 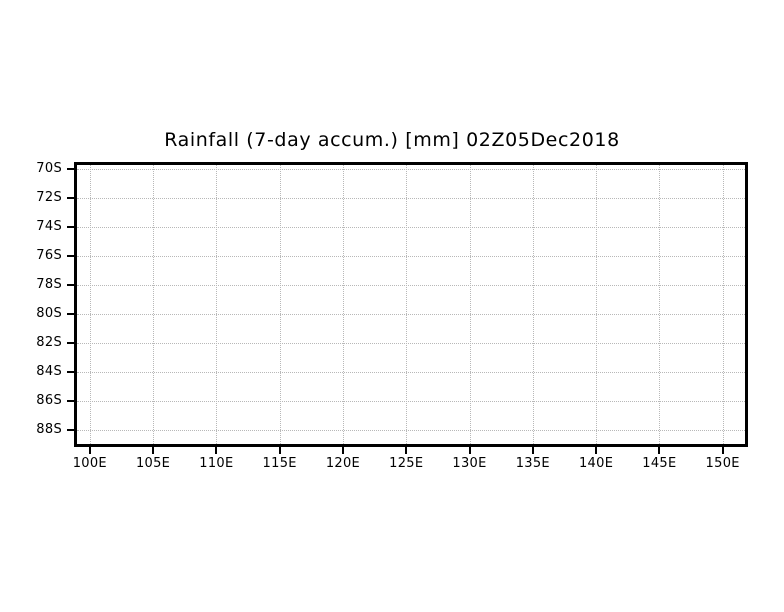 I want to click on y-axis-tick-label: 82S, so click(x=49, y=342).